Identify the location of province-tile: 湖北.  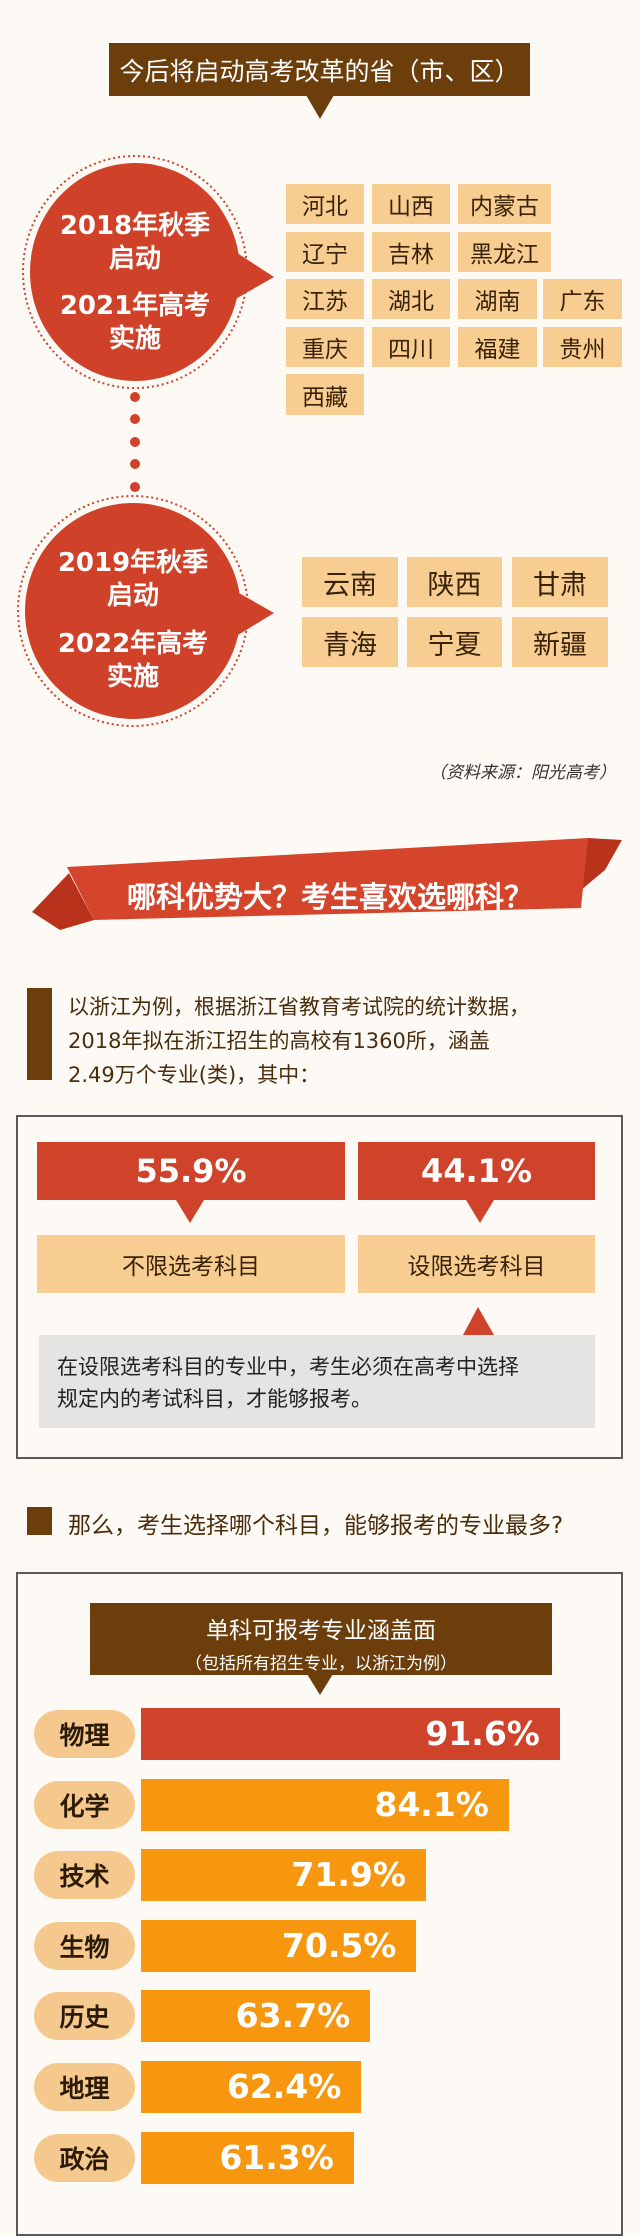
(411, 299).